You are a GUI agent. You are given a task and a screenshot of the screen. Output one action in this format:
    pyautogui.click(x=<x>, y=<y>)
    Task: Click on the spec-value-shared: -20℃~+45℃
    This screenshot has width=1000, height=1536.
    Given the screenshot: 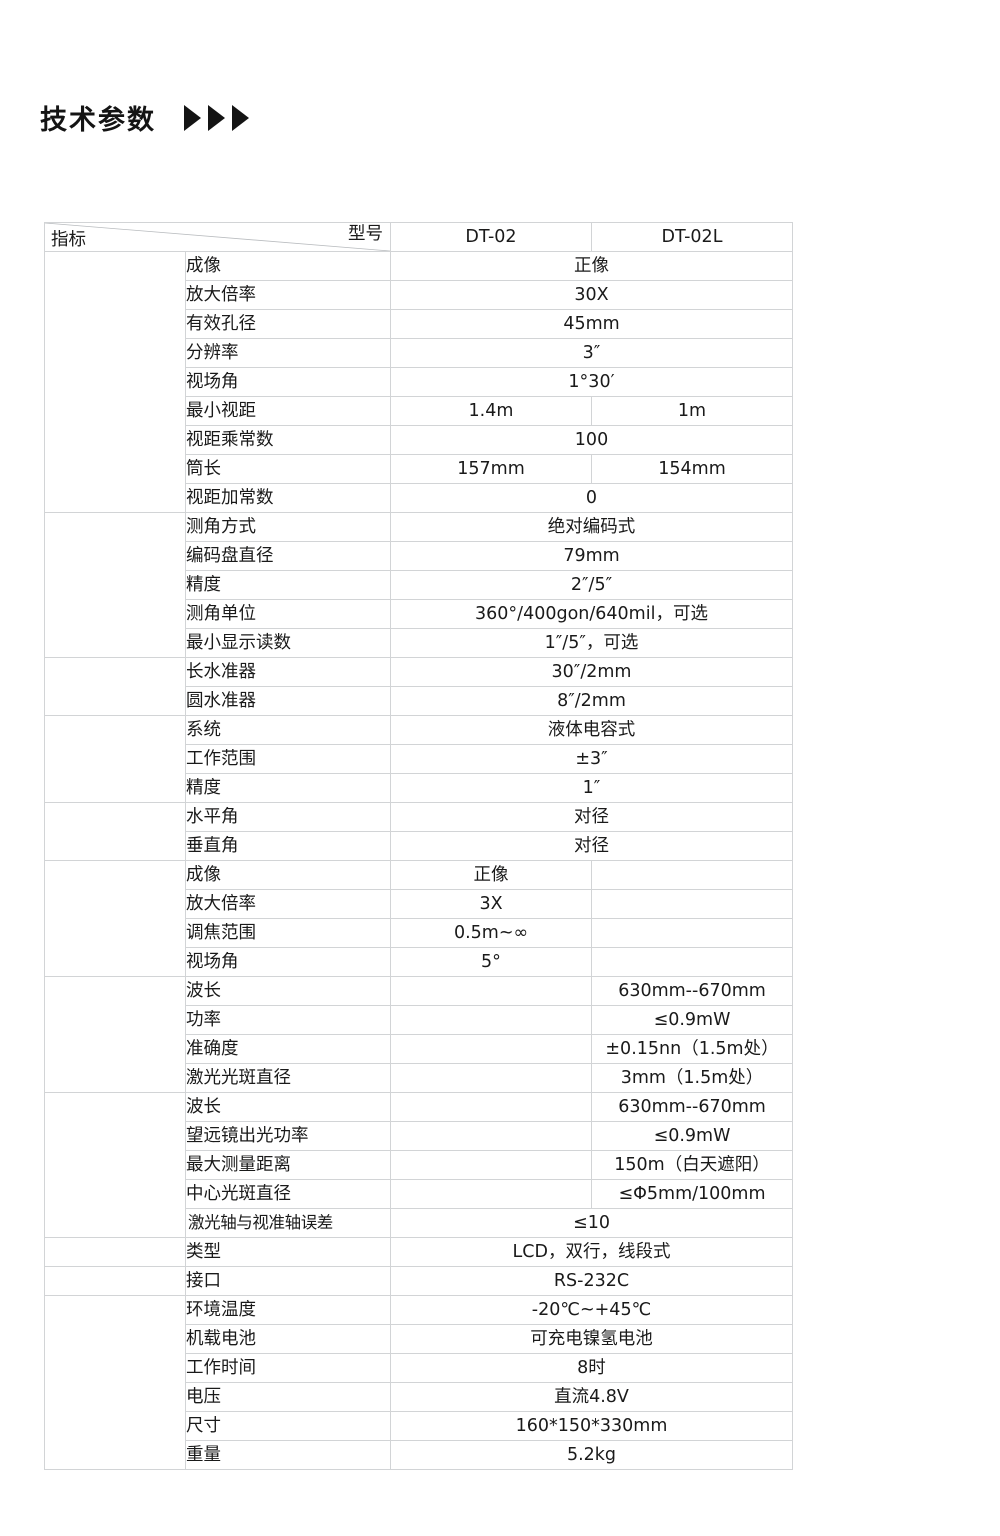 What is the action you would take?
    pyautogui.click(x=591, y=1310)
    